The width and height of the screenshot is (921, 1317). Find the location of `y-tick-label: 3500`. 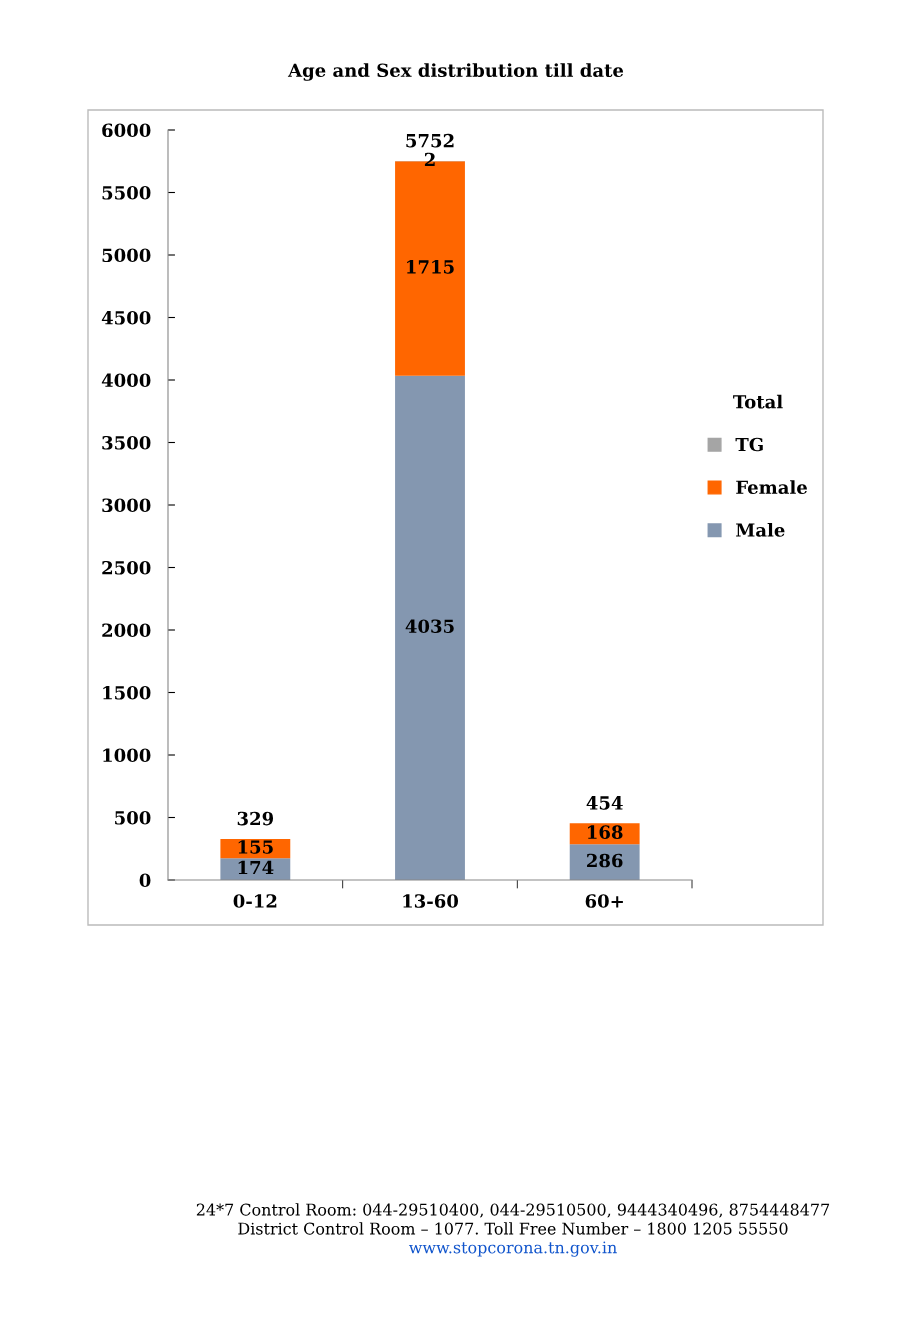

y-tick-label: 3500 is located at coordinates (126, 442).